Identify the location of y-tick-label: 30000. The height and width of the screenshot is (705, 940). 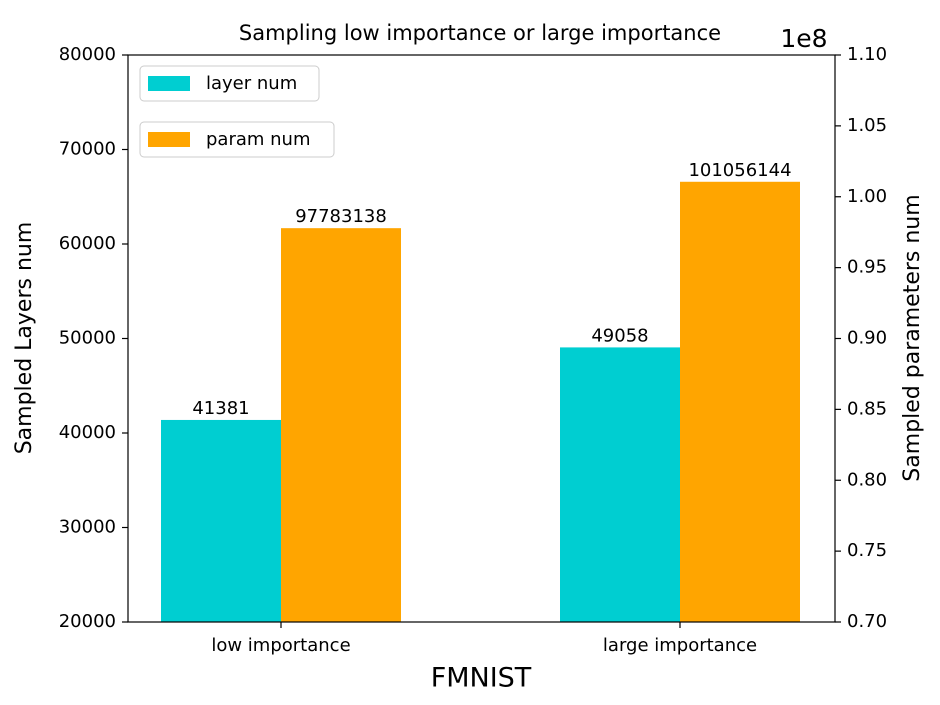
(87, 527).